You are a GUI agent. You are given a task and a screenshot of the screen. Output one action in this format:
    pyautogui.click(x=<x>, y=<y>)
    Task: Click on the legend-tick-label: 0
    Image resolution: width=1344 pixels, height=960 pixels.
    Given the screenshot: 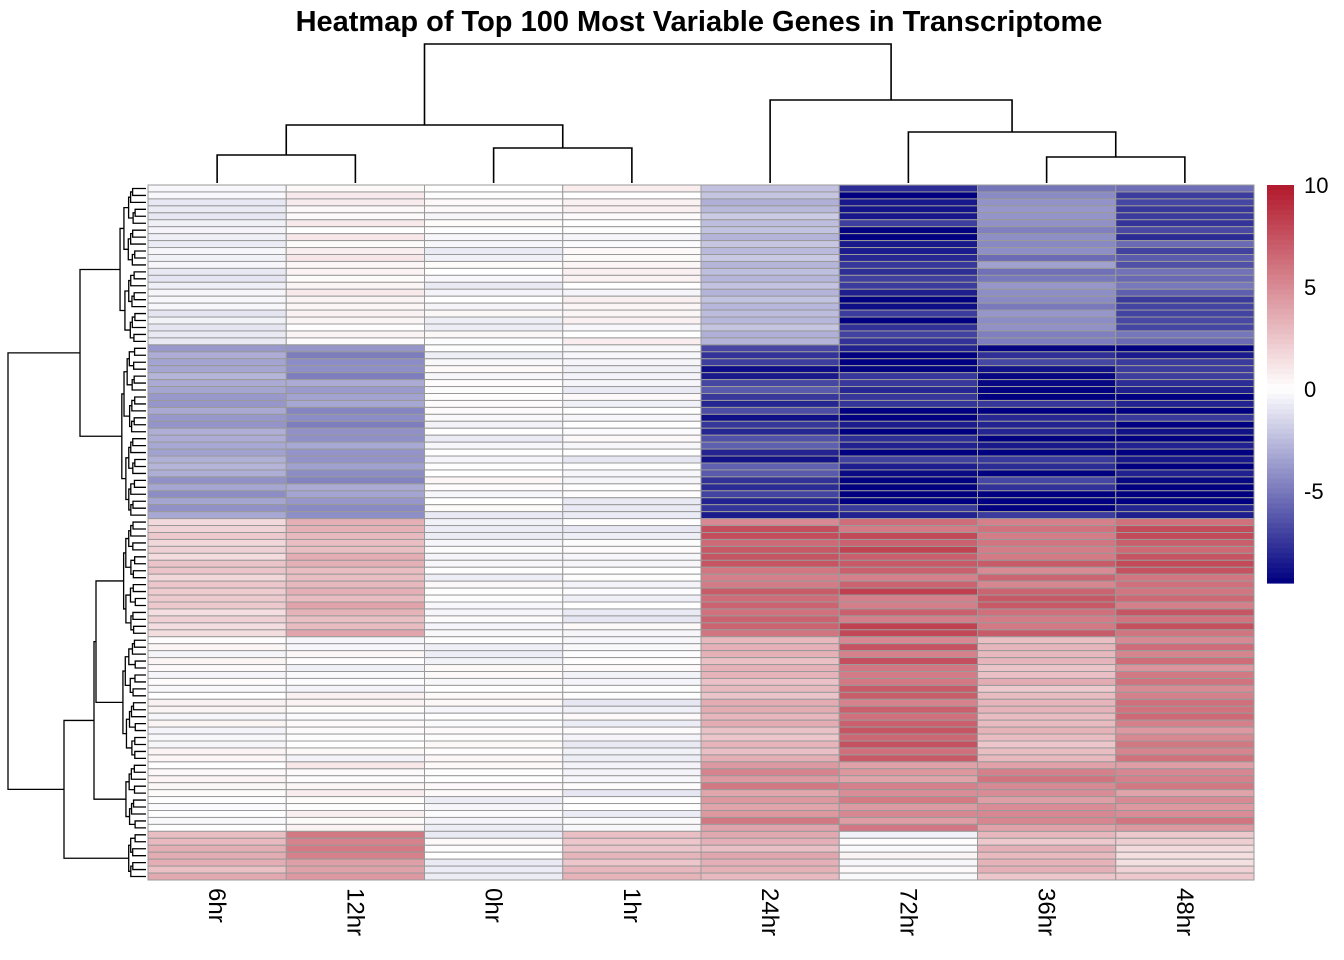 What is the action you would take?
    pyautogui.click(x=1310, y=389)
    